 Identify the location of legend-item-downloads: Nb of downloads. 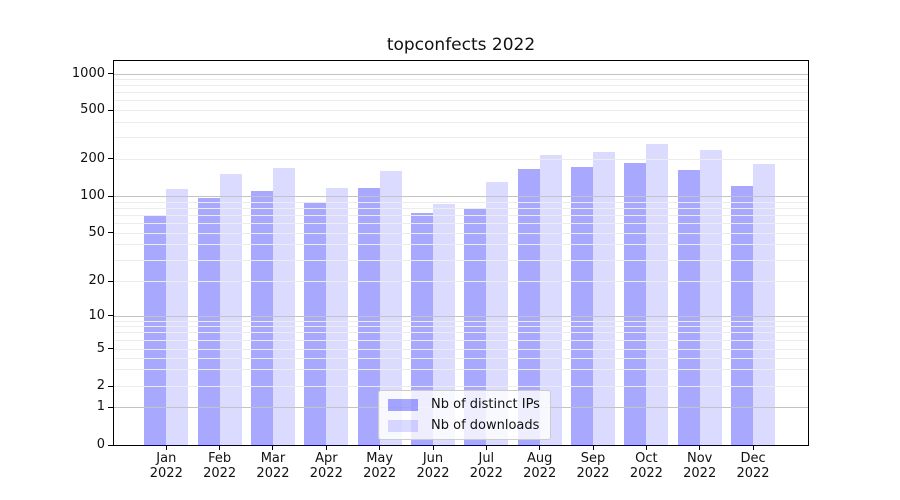
(464, 425).